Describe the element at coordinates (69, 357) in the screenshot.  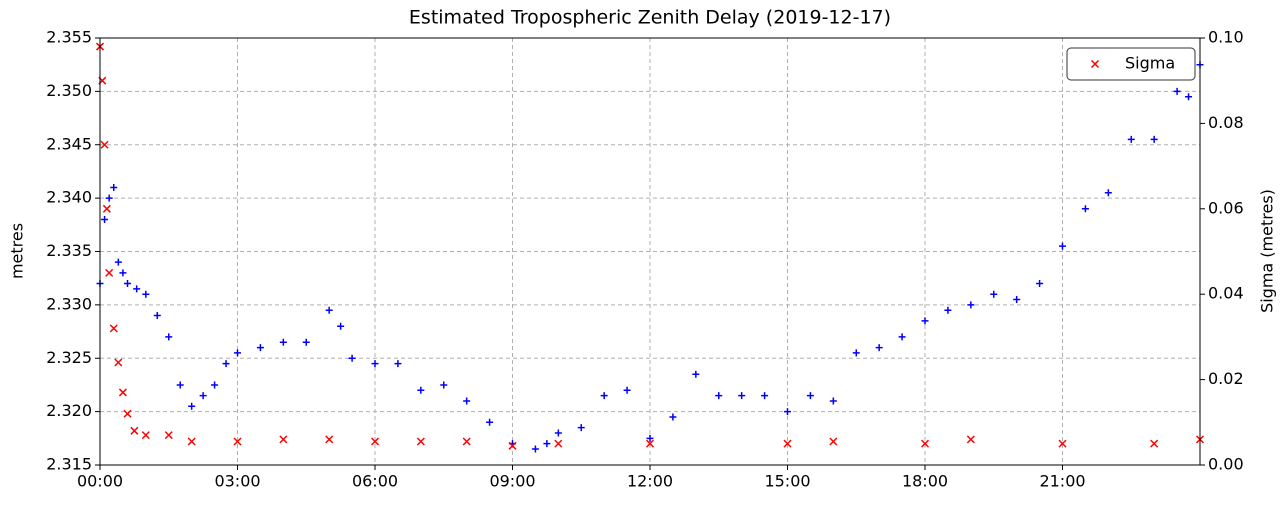
I see `y-tick-label: 2.325` at that location.